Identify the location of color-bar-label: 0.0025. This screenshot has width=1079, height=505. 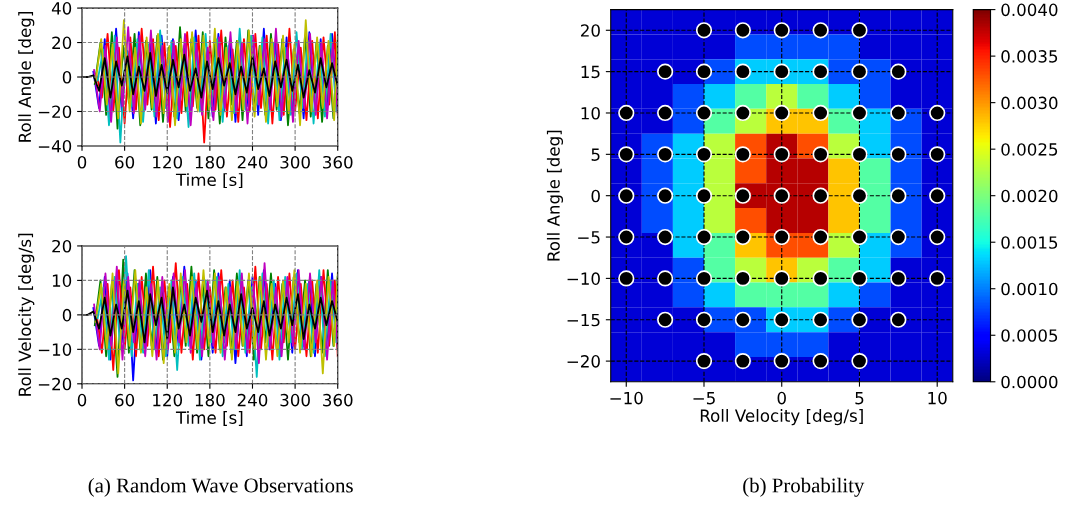
(1029, 149).